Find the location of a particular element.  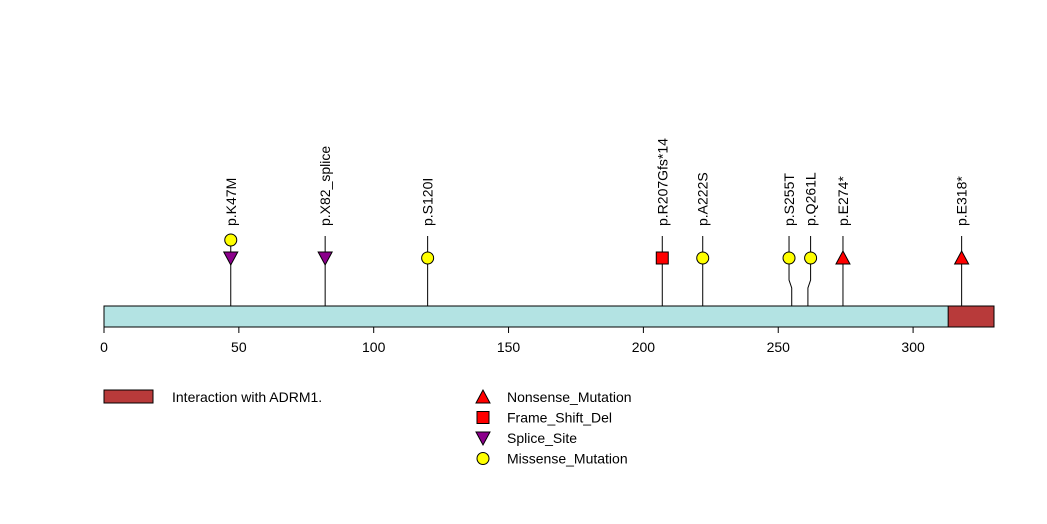

domain-legend: Interaction with ADRM1. is located at coordinates (212, 397).